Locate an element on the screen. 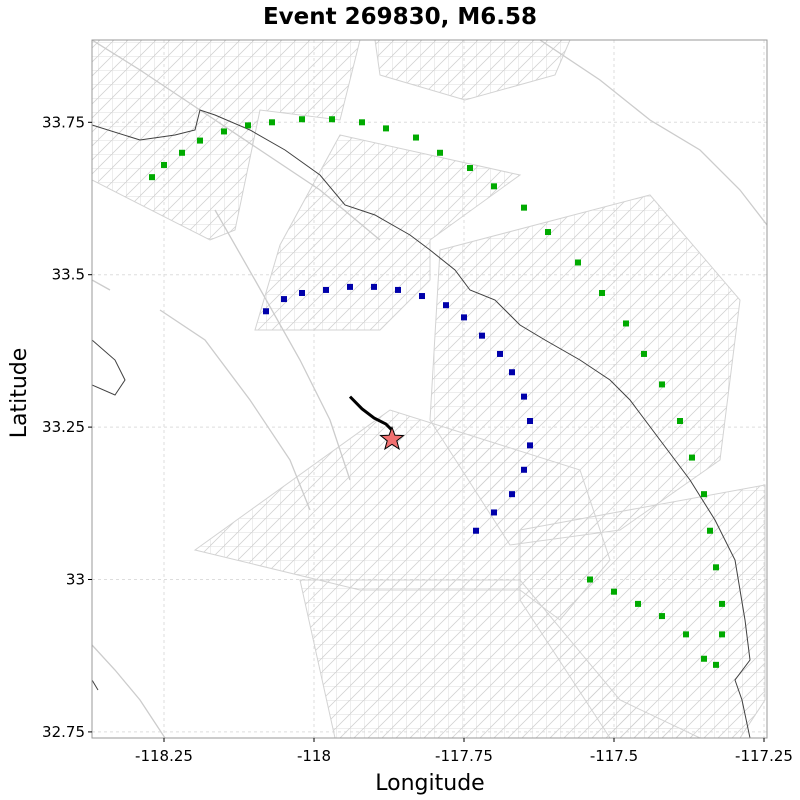 The height and width of the screenshot is (800, 800). epicenter-star is located at coordinates (392, 438).